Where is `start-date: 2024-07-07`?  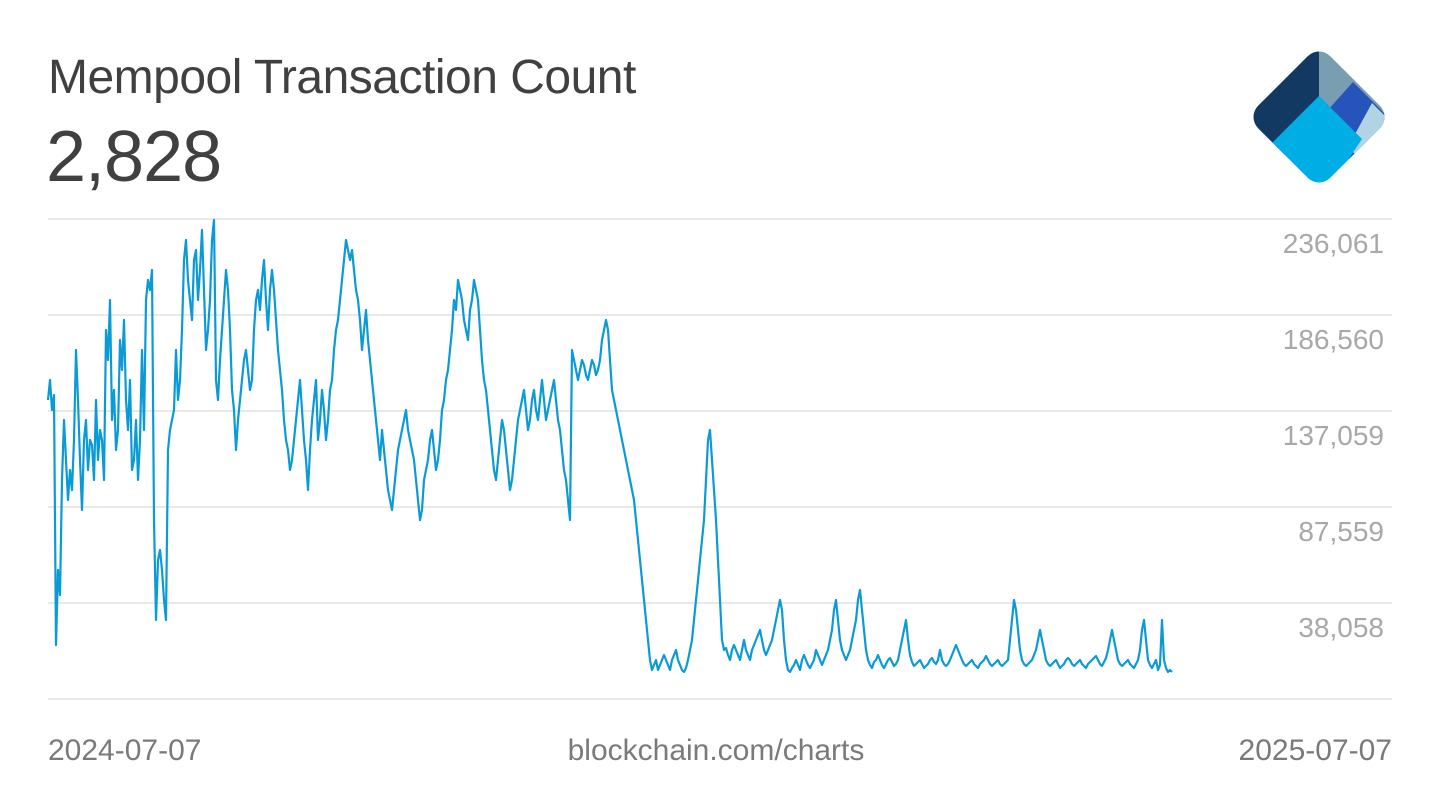 start-date: 2024-07-07 is located at coordinates (125, 750).